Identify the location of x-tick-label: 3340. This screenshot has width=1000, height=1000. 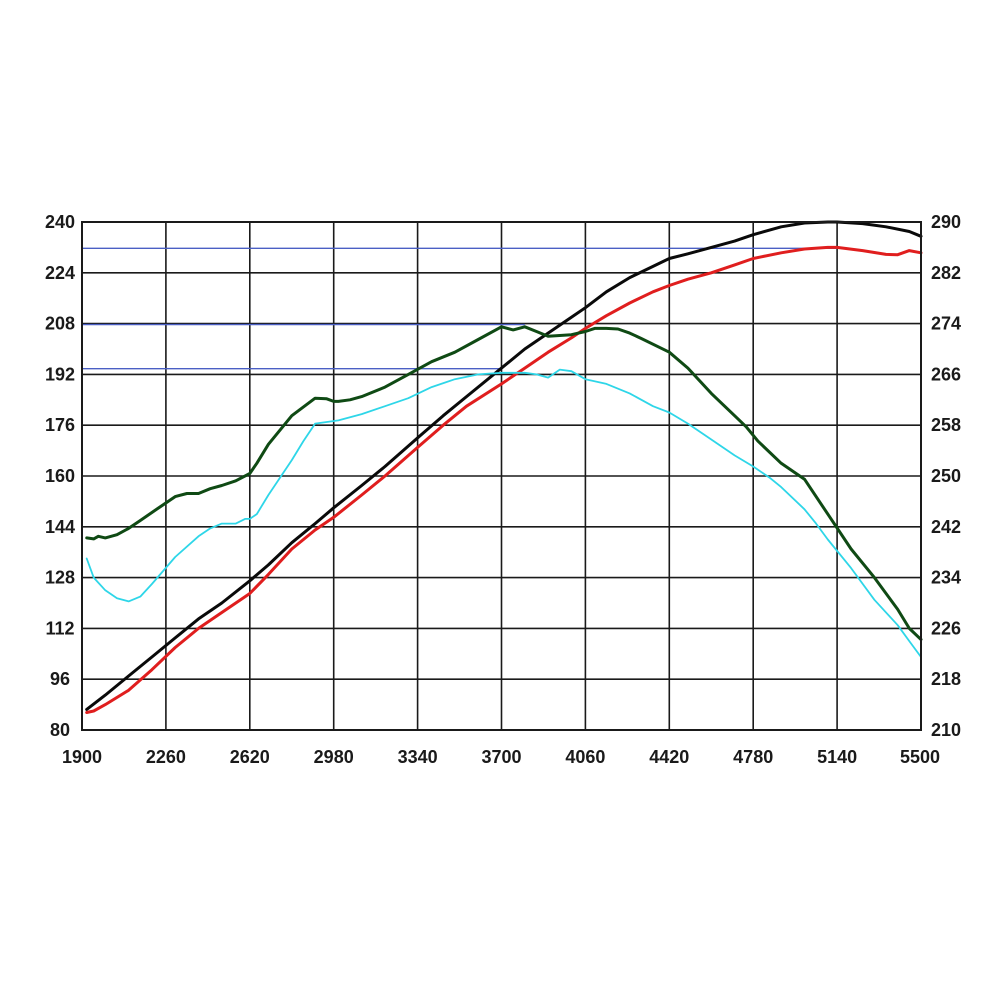
(418, 757).